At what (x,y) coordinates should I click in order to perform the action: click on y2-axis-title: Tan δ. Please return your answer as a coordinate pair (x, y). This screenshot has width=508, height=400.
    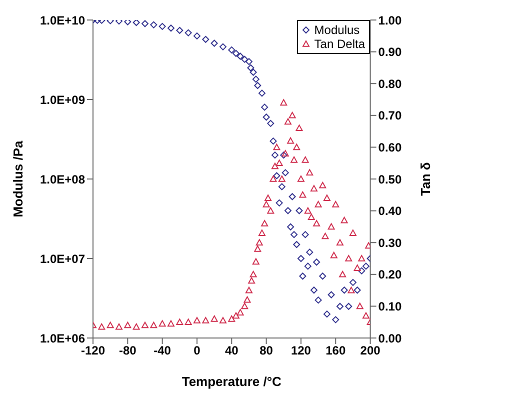
    Looking at the image, I should click on (425, 179).